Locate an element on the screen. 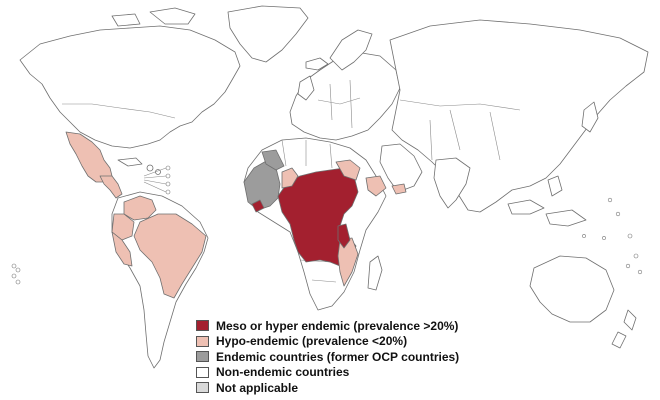  legend-item: Endemic countries (former OCP countries) is located at coordinates (346, 357).